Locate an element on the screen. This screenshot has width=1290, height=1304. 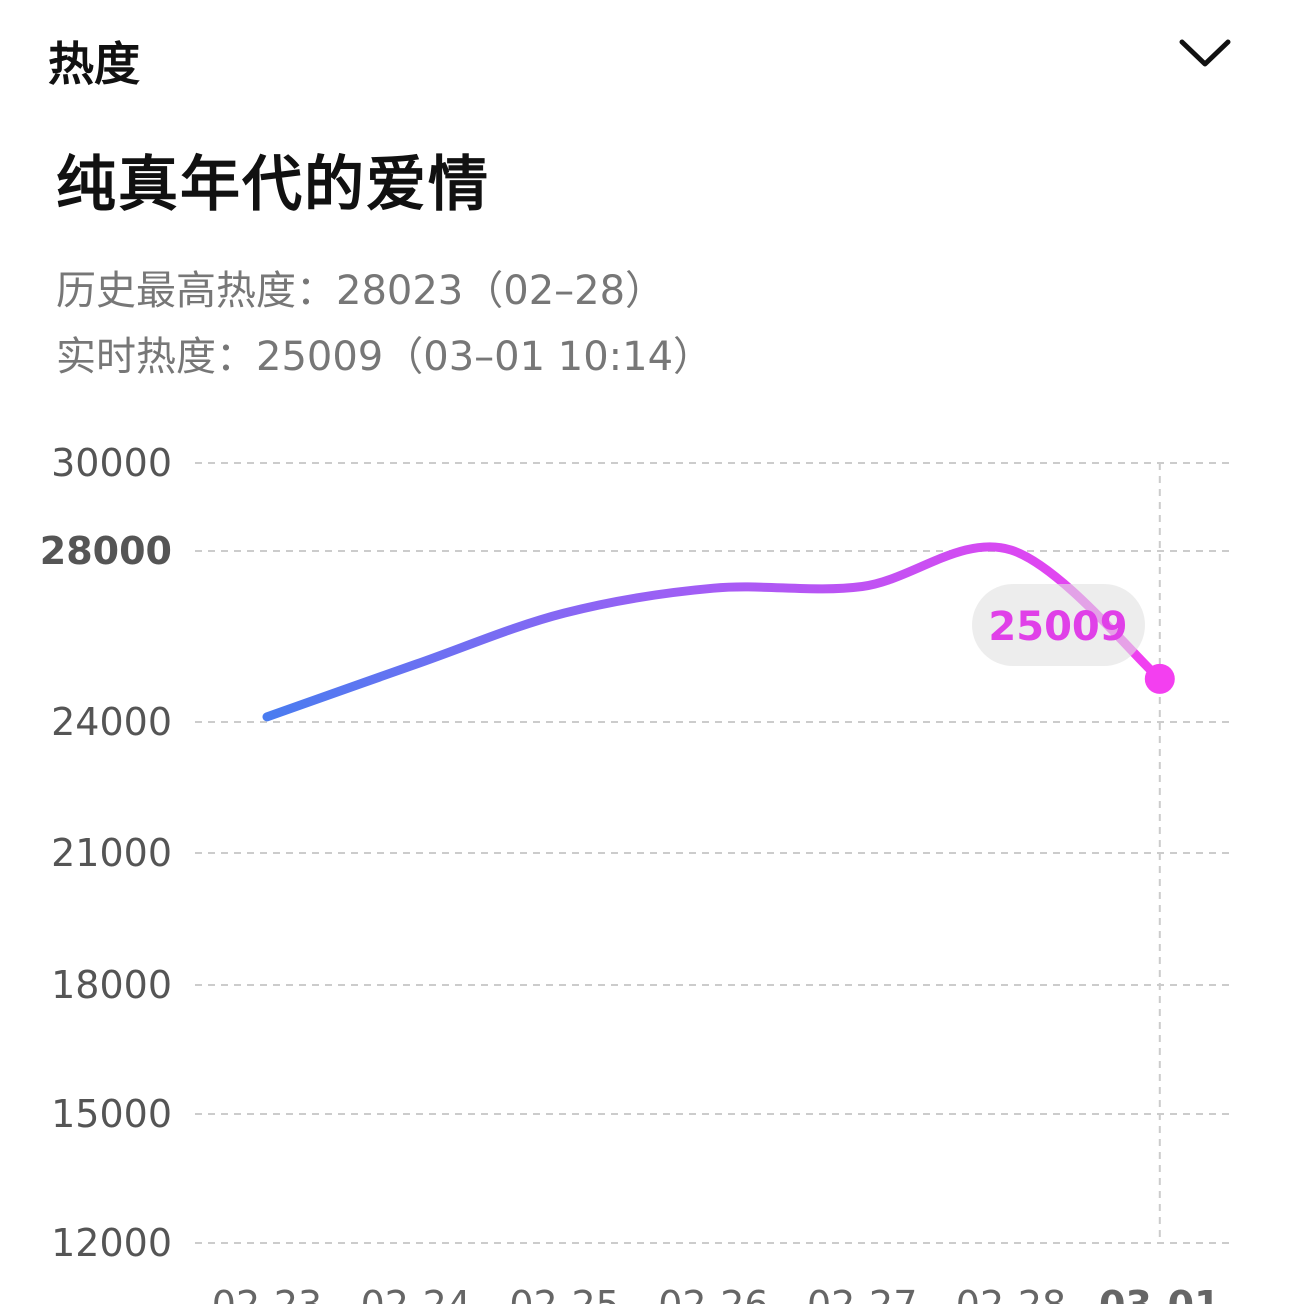
chevron-down-icon is located at coordinates (1205, 54).